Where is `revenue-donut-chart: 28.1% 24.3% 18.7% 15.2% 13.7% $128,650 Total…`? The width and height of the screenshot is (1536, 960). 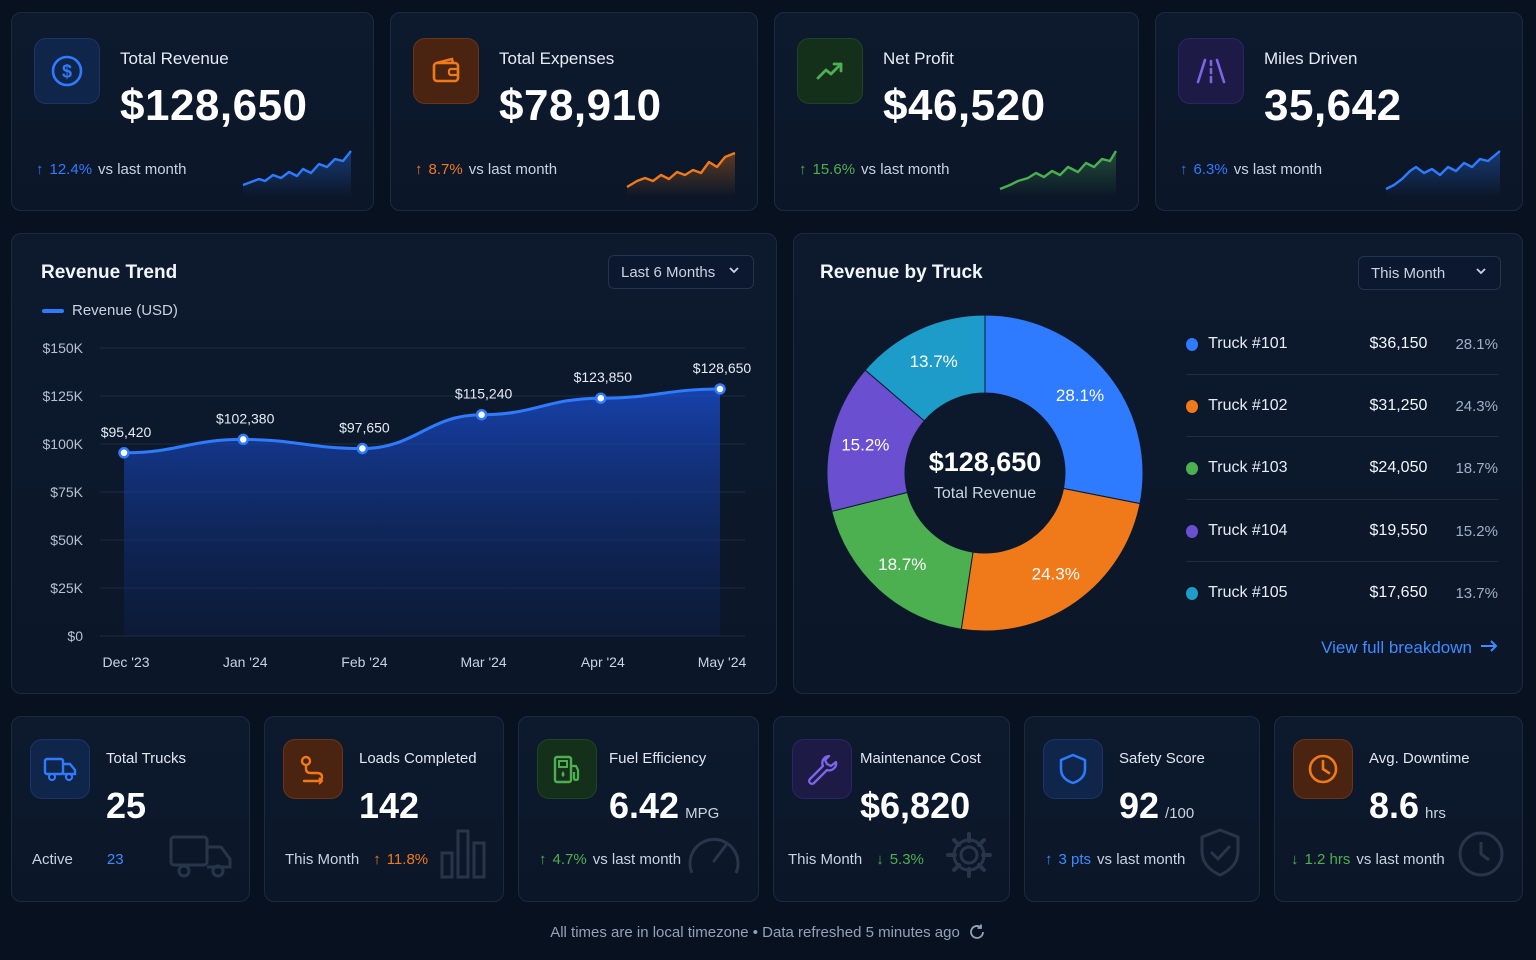
revenue-donut-chart: 28.1% 24.3% 18.7% 15.2% 13.7% $128,650 Total… is located at coordinates (985, 473).